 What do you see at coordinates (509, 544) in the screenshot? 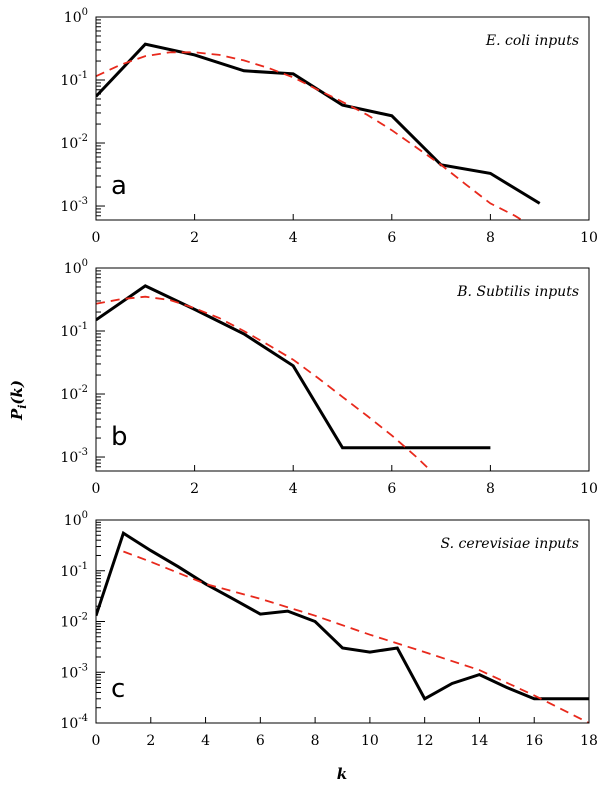
I see `panel-annotation: S. cerevisiae inputs` at bounding box center [509, 544].